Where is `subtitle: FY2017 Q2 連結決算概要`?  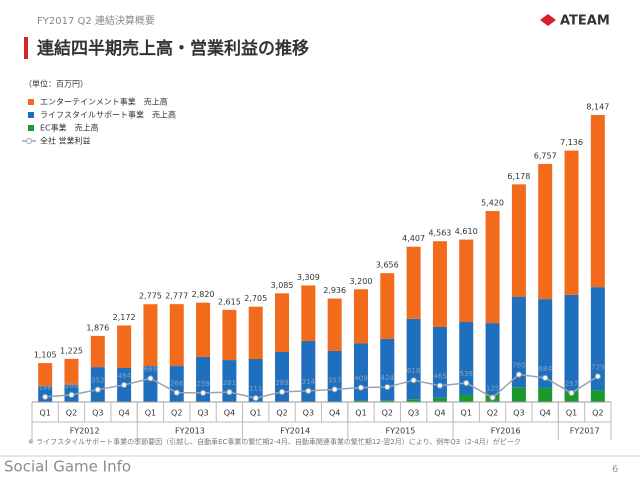 subtitle: FY2017 Q2 連結決算概要 is located at coordinates (96, 20).